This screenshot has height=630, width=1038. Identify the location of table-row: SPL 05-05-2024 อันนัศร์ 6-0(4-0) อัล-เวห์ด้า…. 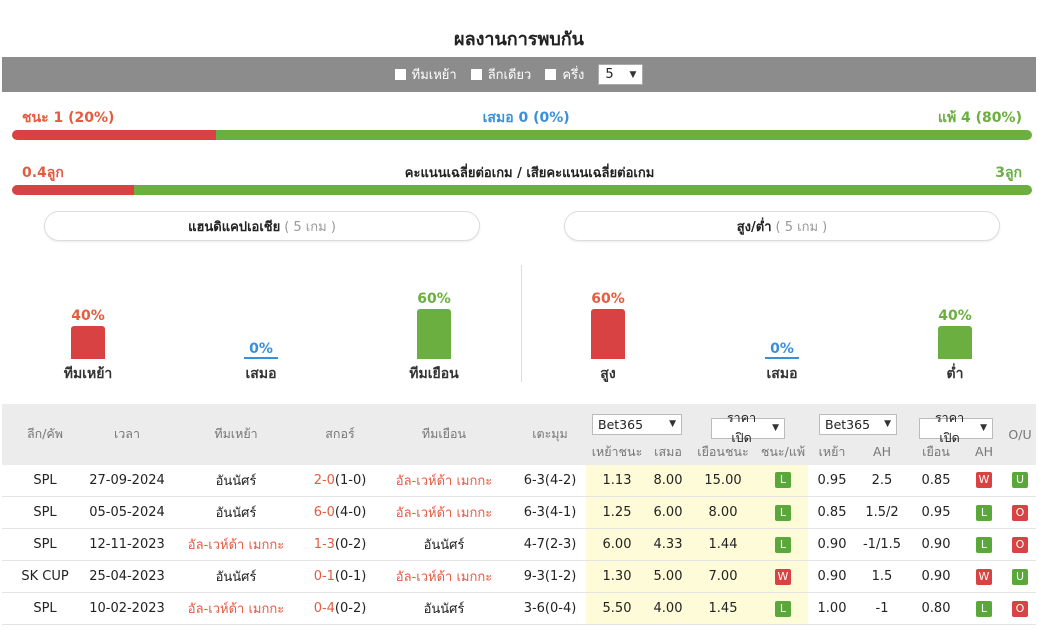
(519, 512).